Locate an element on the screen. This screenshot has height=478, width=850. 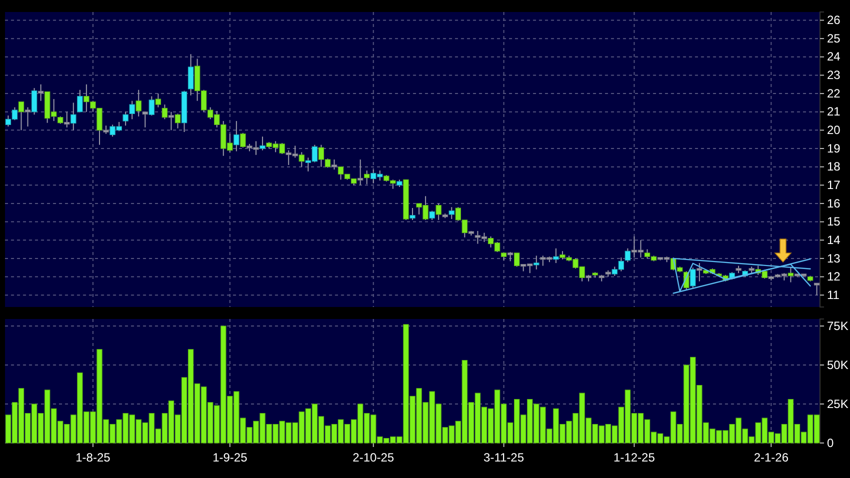
y-tick-label: 25K is located at coordinates (837, 403).